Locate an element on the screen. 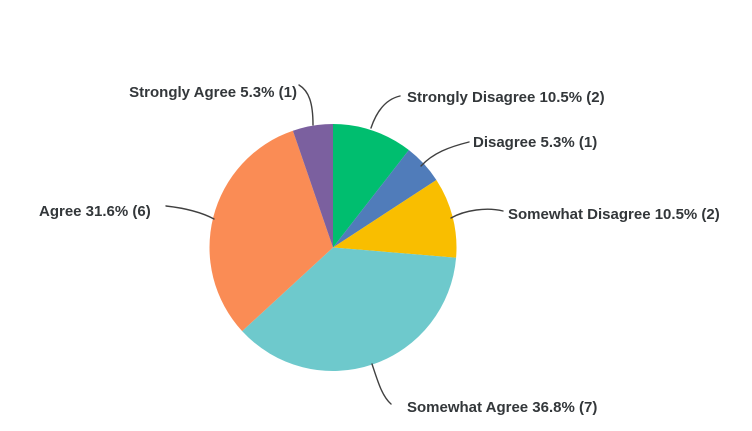  leader-line-disagree is located at coordinates (445, 154).